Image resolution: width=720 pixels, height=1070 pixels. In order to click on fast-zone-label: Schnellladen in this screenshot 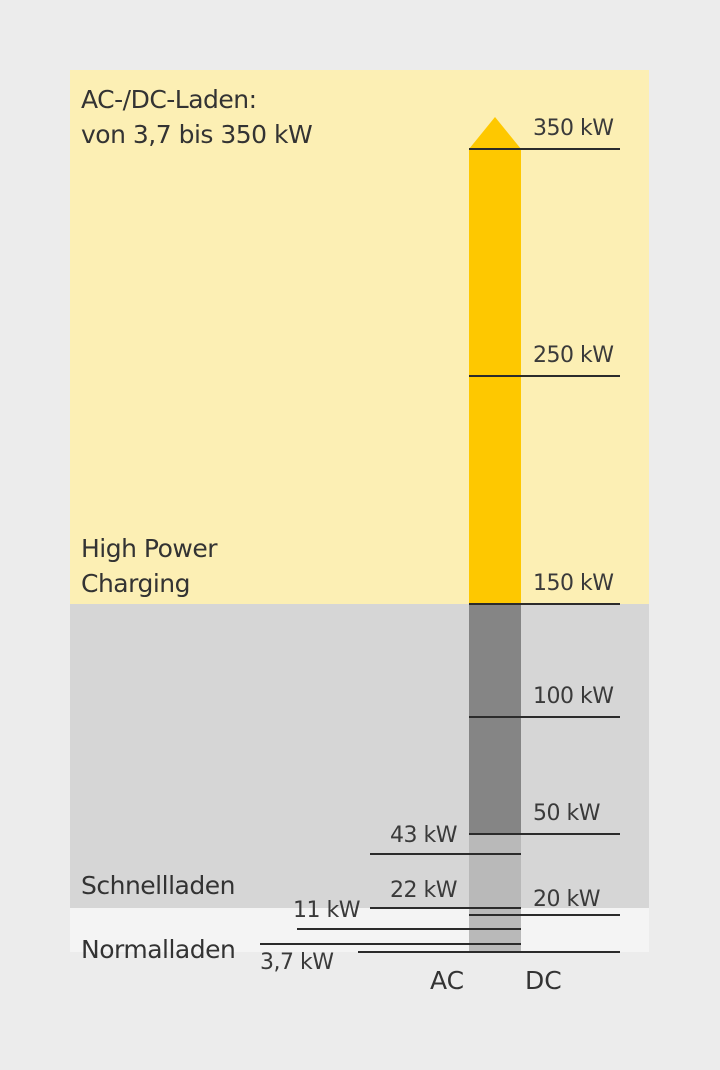, I will do `click(158, 885)`.